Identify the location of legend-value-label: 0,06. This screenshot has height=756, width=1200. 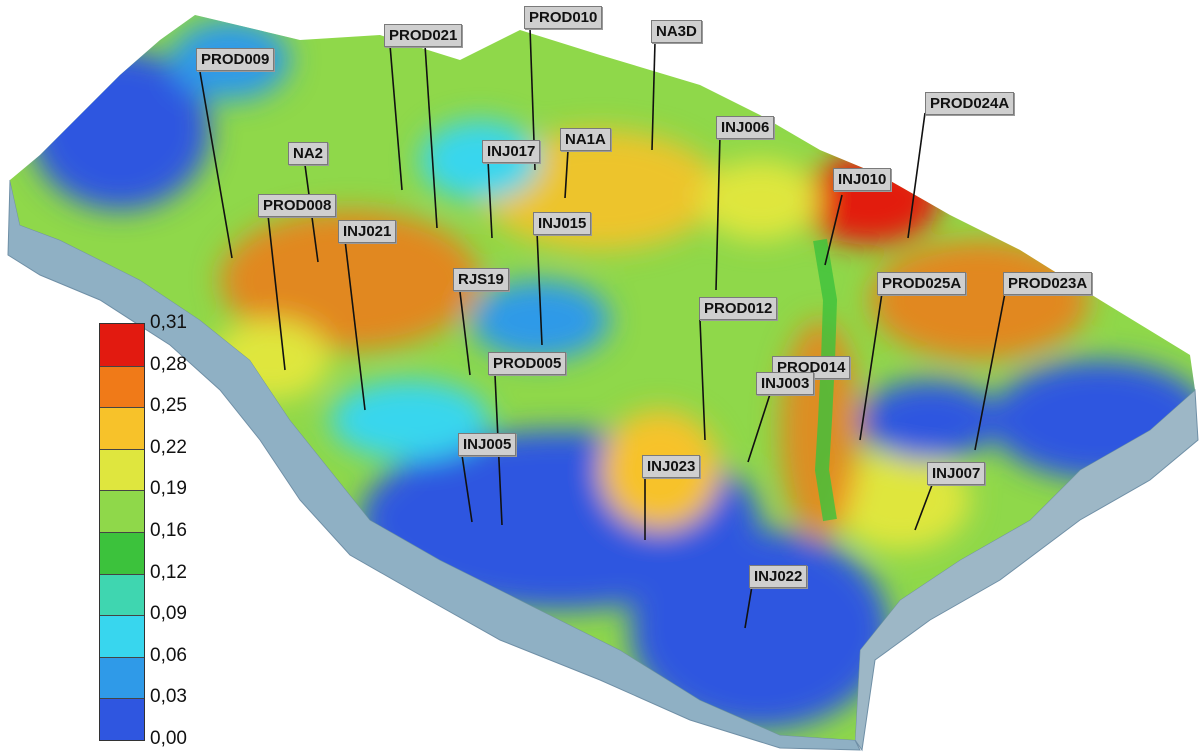
(168, 655).